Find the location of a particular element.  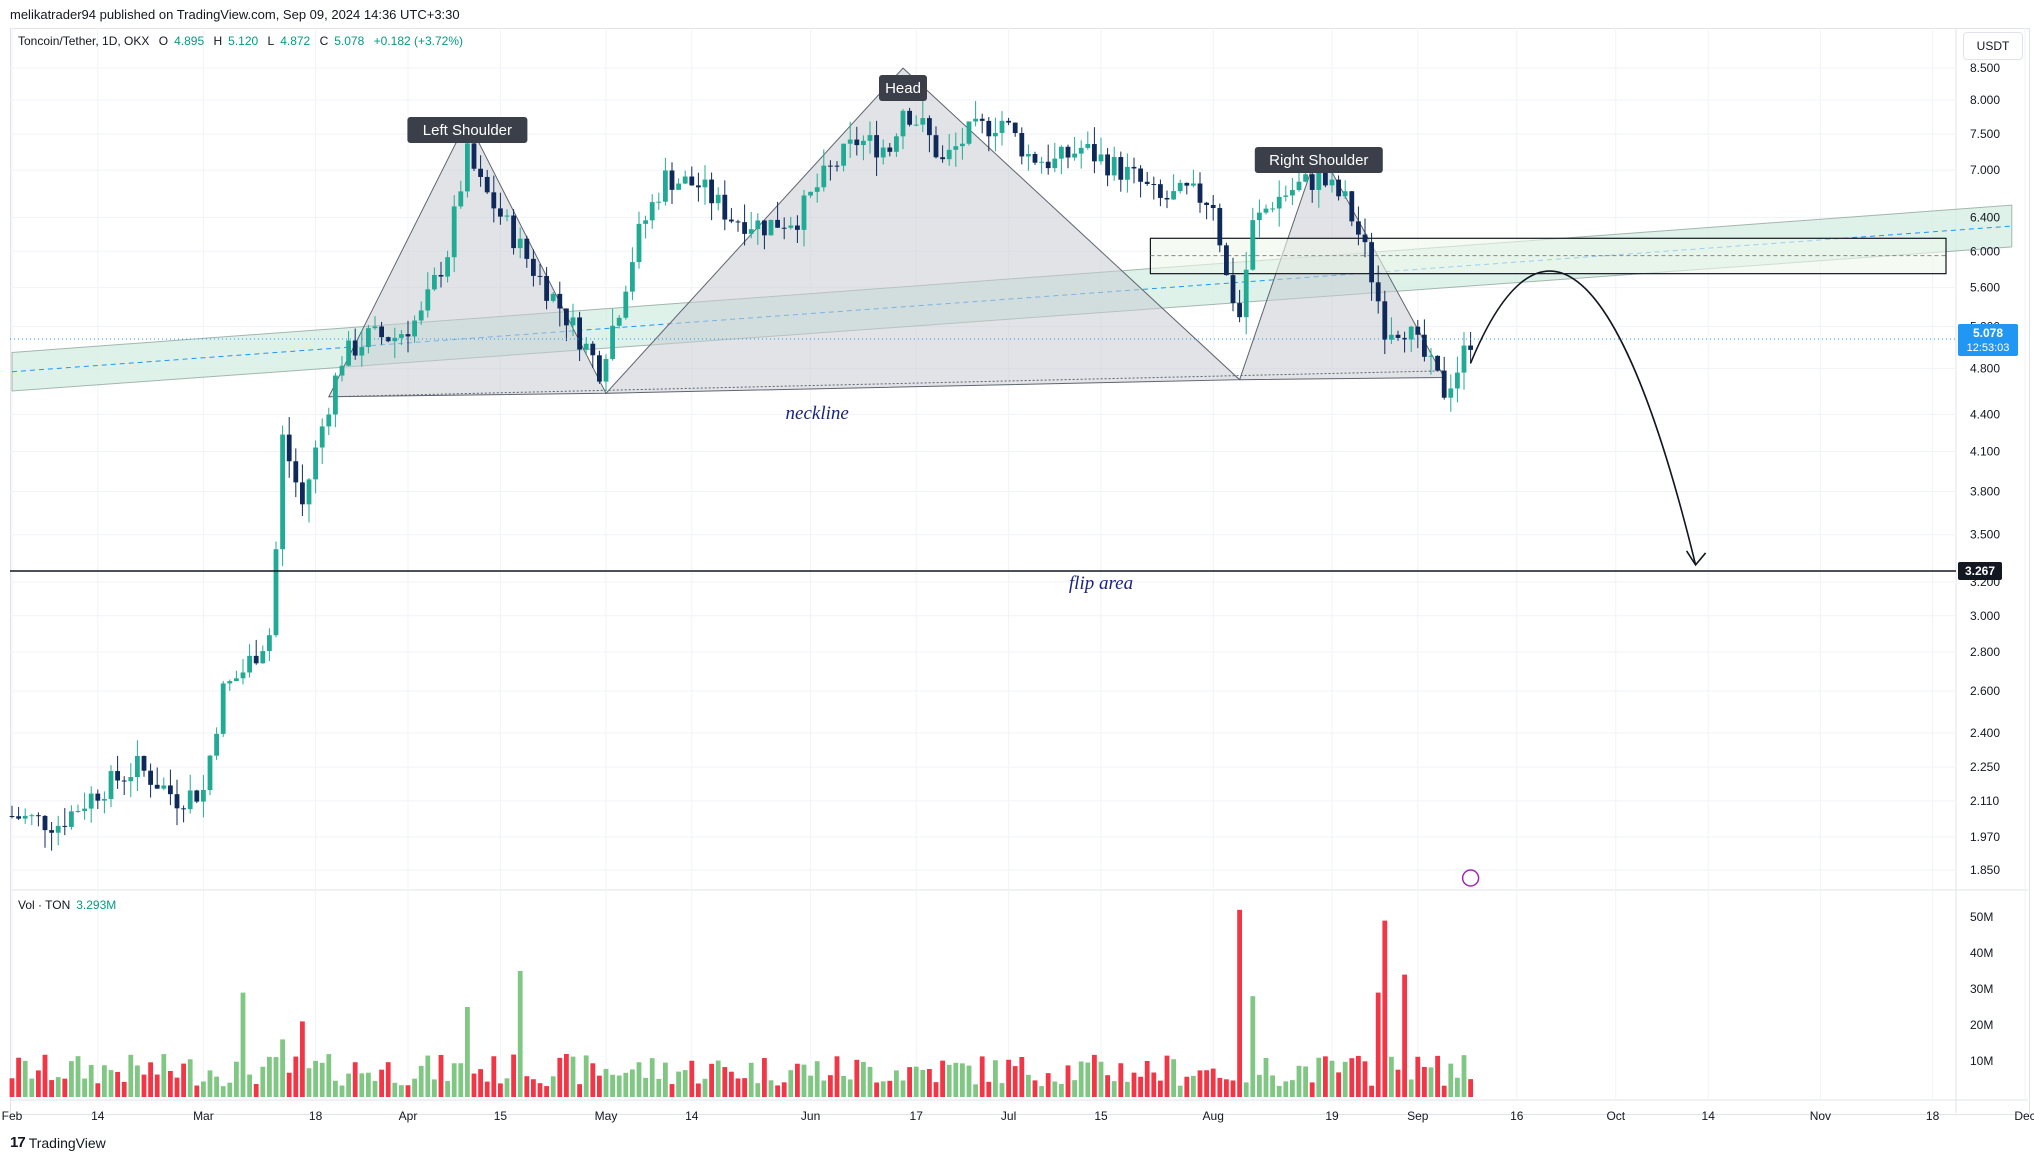

y-tick-label: 8.500 is located at coordinates (1985, 68).